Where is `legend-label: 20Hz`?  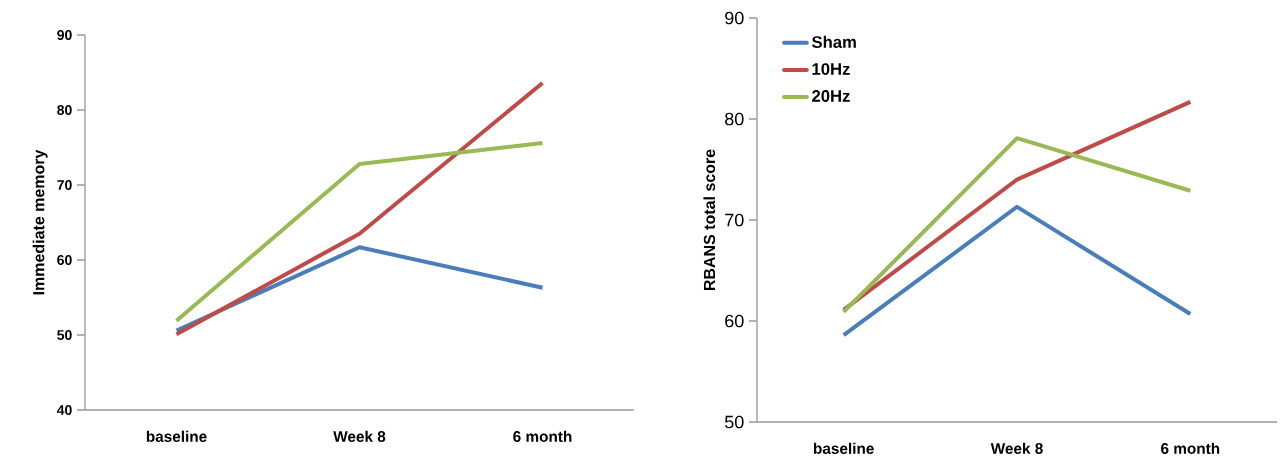 legend-label: 20Hz is located at coordinates (831, 96).